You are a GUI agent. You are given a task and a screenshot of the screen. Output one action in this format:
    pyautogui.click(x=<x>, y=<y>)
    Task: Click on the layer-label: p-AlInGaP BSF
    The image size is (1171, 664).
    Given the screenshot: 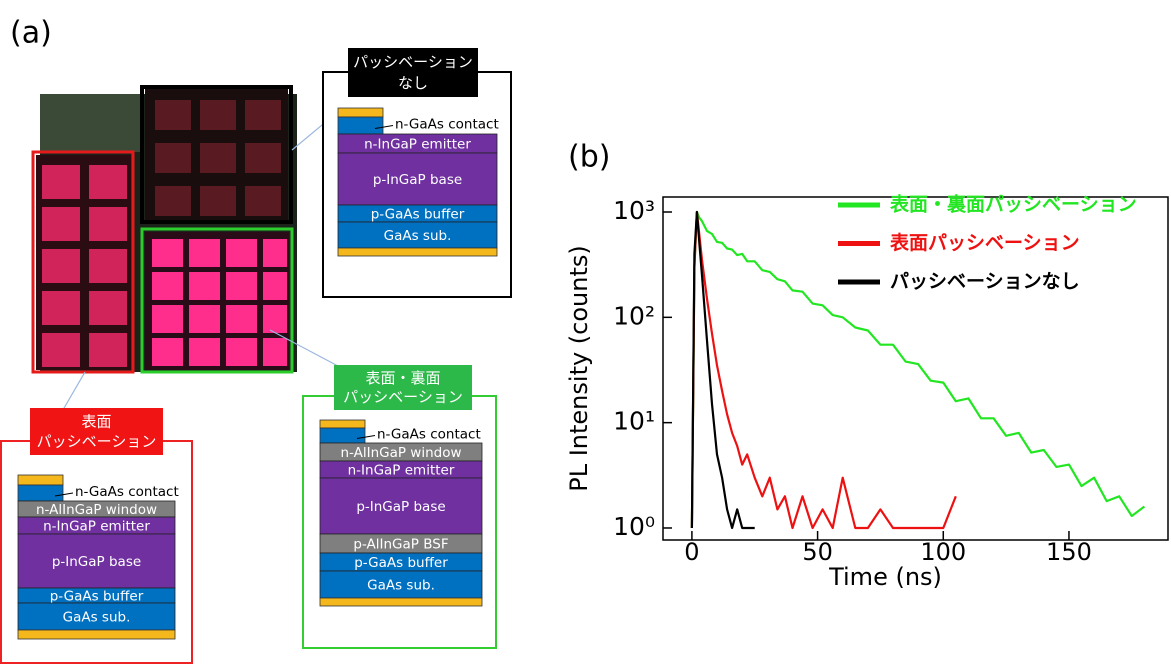 What is the action you would take?
    pyautogui.click(x=400, y=545)
    